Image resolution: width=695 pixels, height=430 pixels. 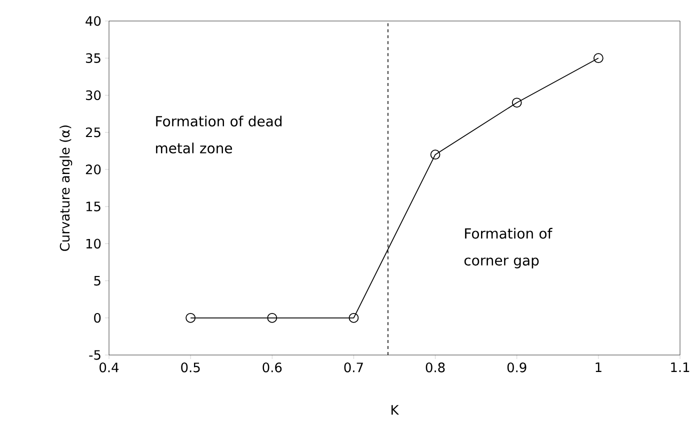 What do you see at coordinates (435, 367) in the screenshot?
I see `x-tick-label: 0.8` at bounding box center [435, 367].